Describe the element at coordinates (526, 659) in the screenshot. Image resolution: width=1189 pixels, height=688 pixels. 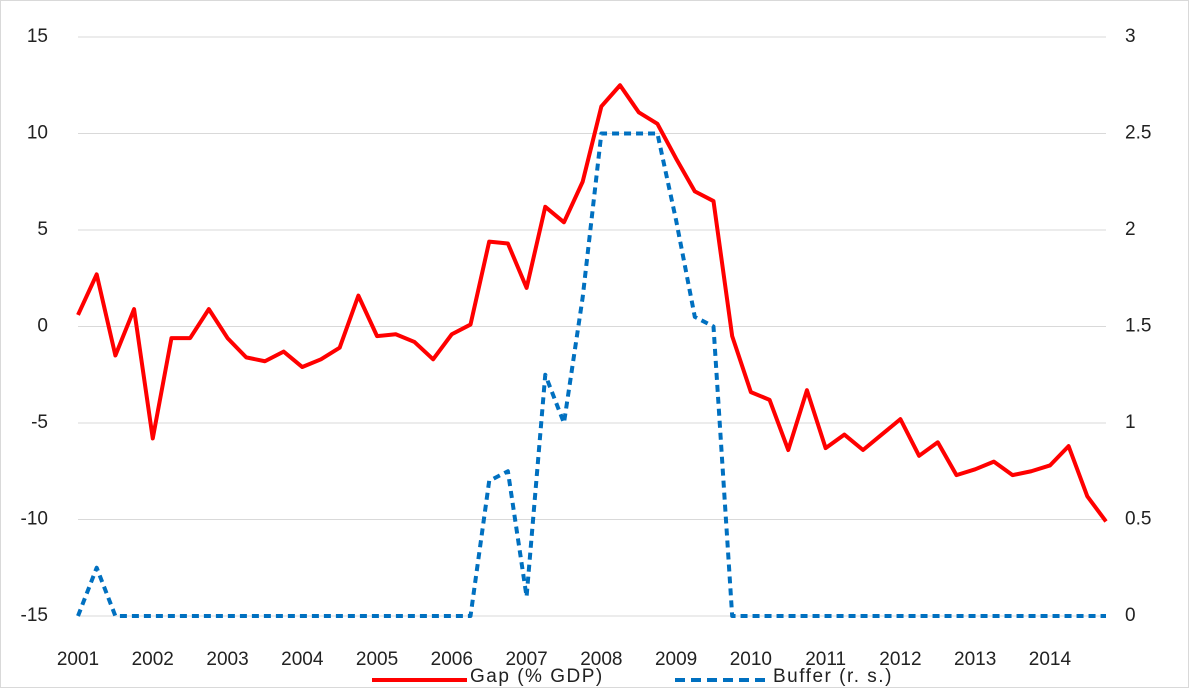
I see `x-tick-label: 2007` at that location.